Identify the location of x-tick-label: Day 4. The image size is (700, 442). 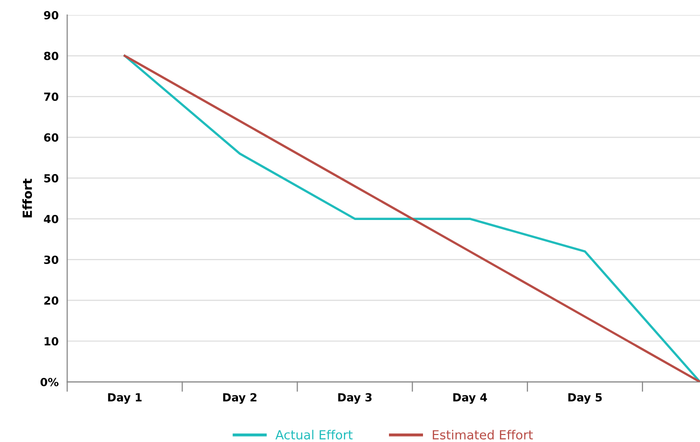
(470, 398).